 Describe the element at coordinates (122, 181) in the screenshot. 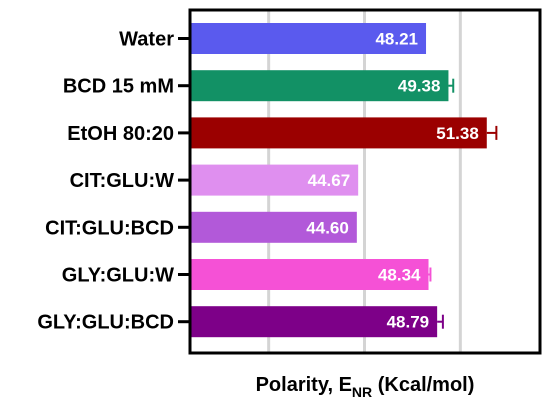

I see `category-label-3: CIT:GLU:W` at that location.